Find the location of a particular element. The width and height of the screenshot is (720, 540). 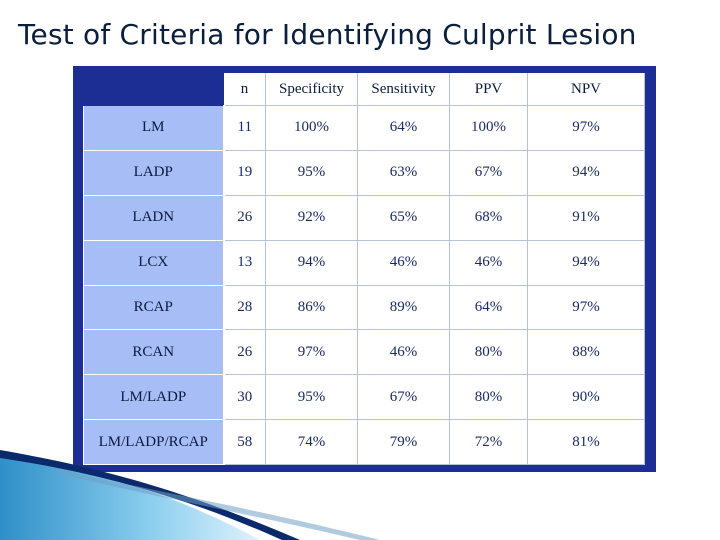

row-label: LM/LADP is located at coordinates (154, 397).